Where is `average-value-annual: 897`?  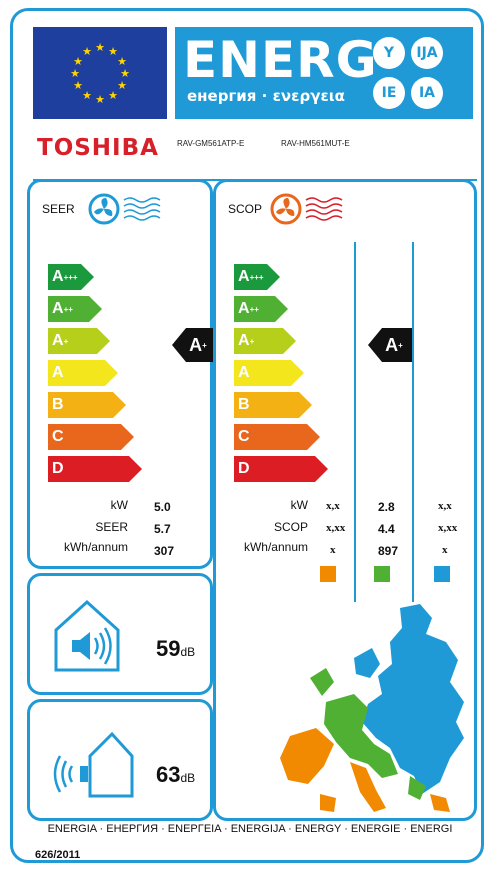 average-value-annual: 897 is located at coordinates (388, 551).